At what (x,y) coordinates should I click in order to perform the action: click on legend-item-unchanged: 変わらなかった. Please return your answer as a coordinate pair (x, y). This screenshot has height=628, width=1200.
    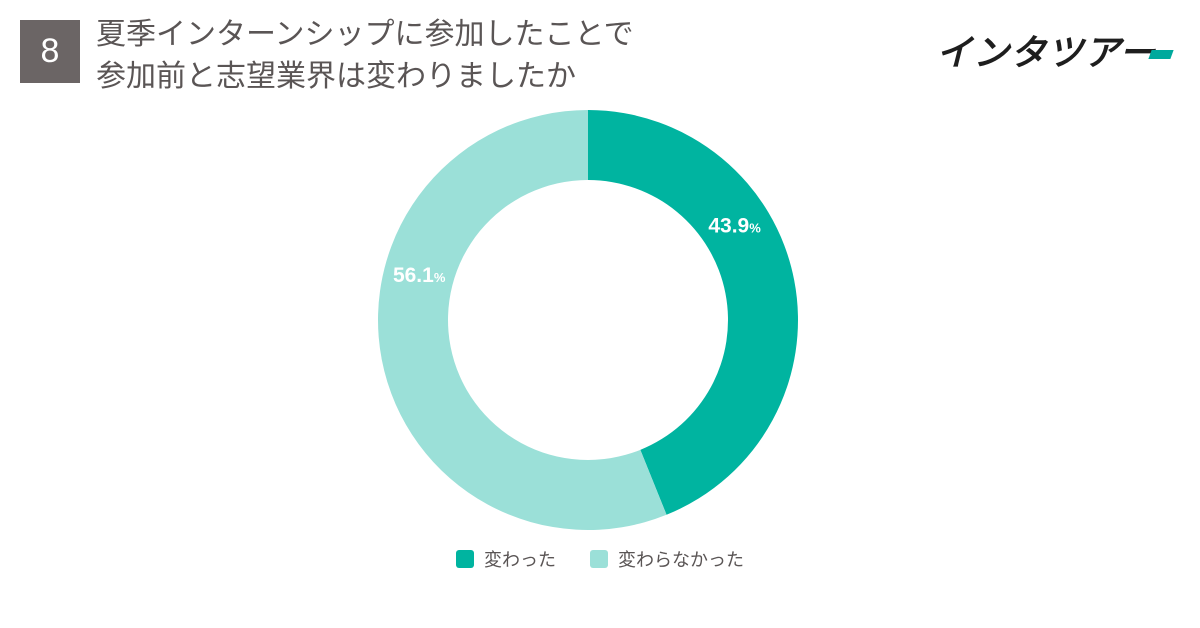
    Looking at the image, I should click on (667, 559).